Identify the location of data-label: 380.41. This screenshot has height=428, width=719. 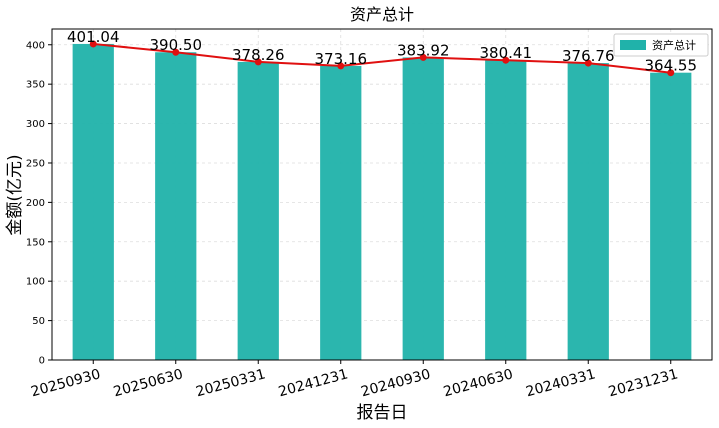
(506, 53).